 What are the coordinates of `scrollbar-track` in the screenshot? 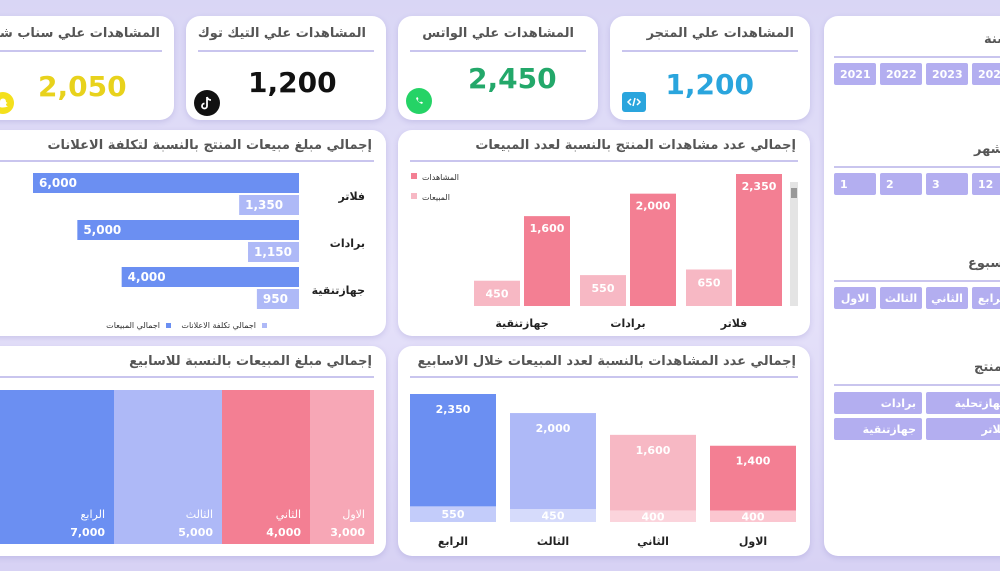 It's located at (794, 244).